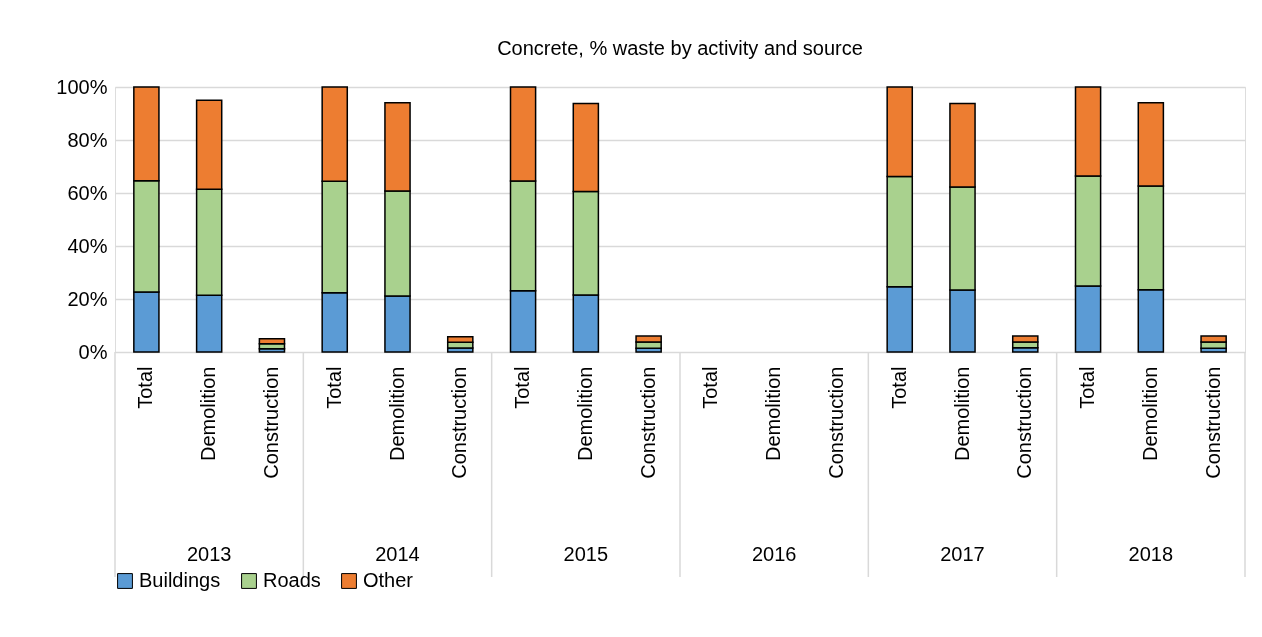 This screenshot has height=637, width=1262. Describe the element at coordinates (962, 554) in the screenshot. I see `text: 2017` at that location.